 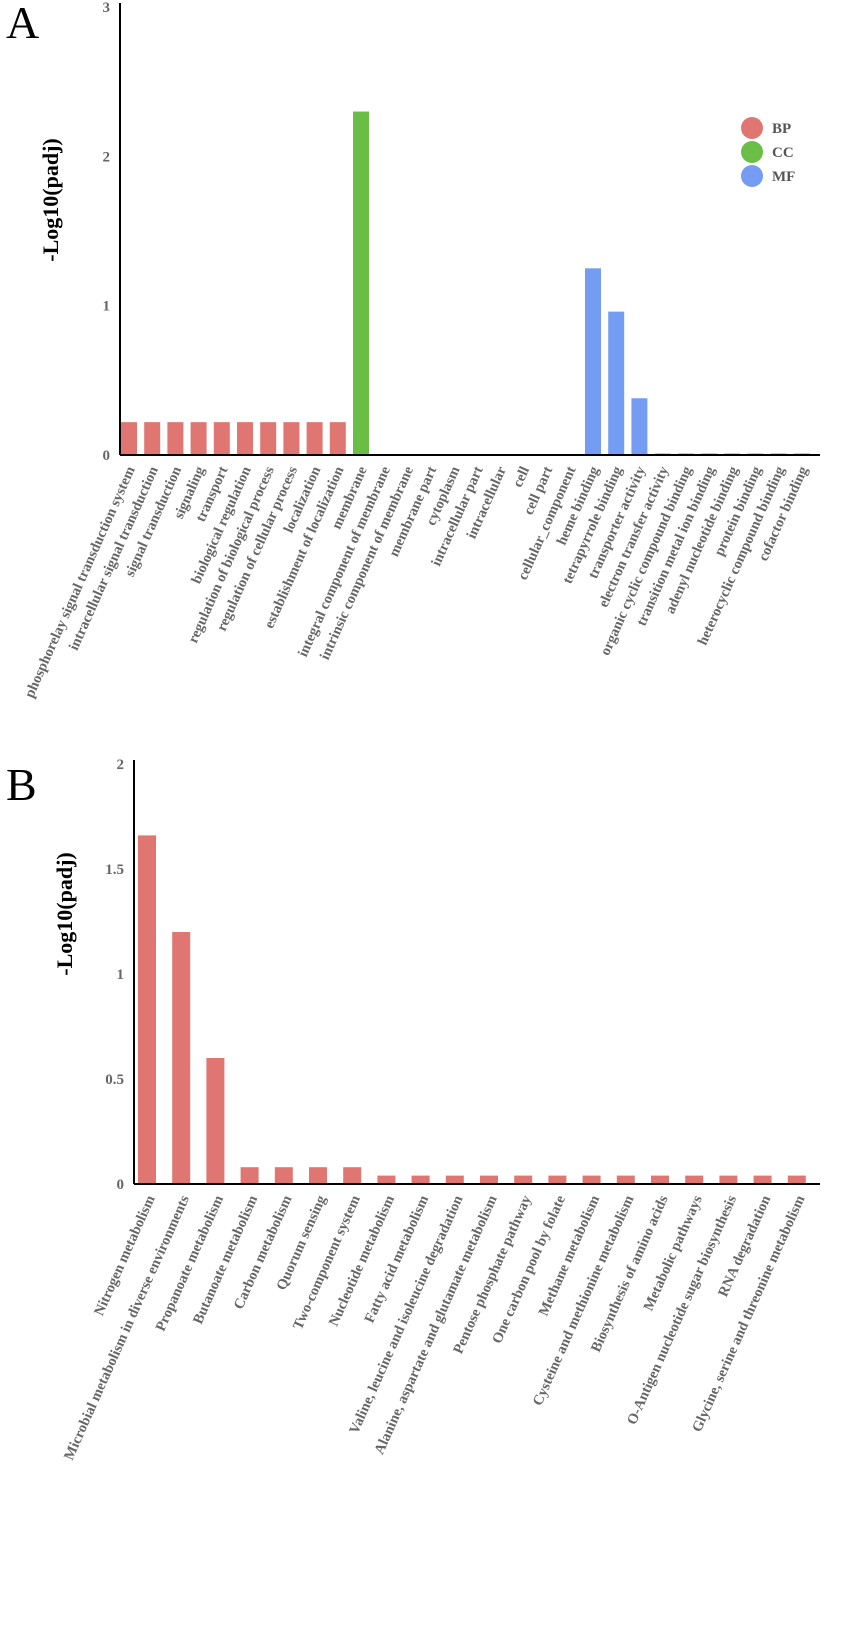 I want to click on b-y-tick-label: 1, so click(x=121, y=975).